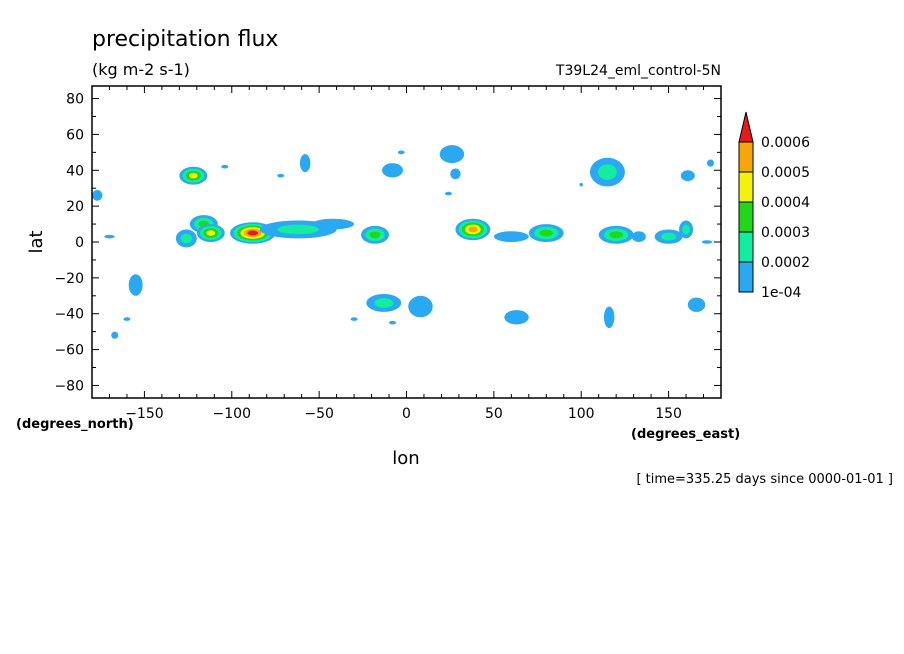  What do you see at coordinates (75, 171) in the screenshot?
I see `y-tick-label: 40` at bounding box center [75, 171].